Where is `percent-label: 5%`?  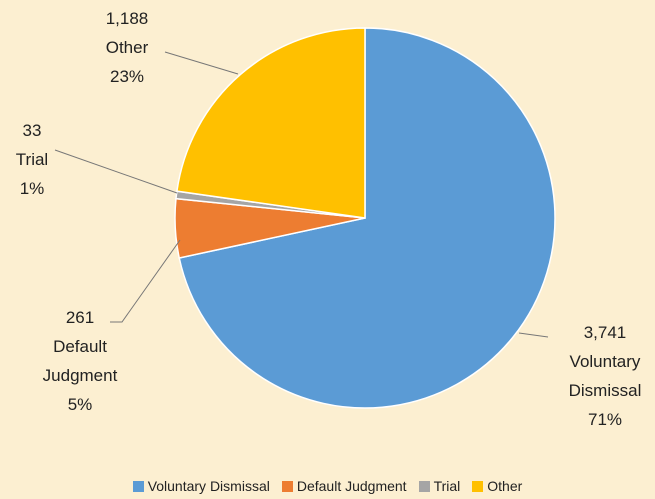
percent-label: 5% is located at coordinates (80, 404).